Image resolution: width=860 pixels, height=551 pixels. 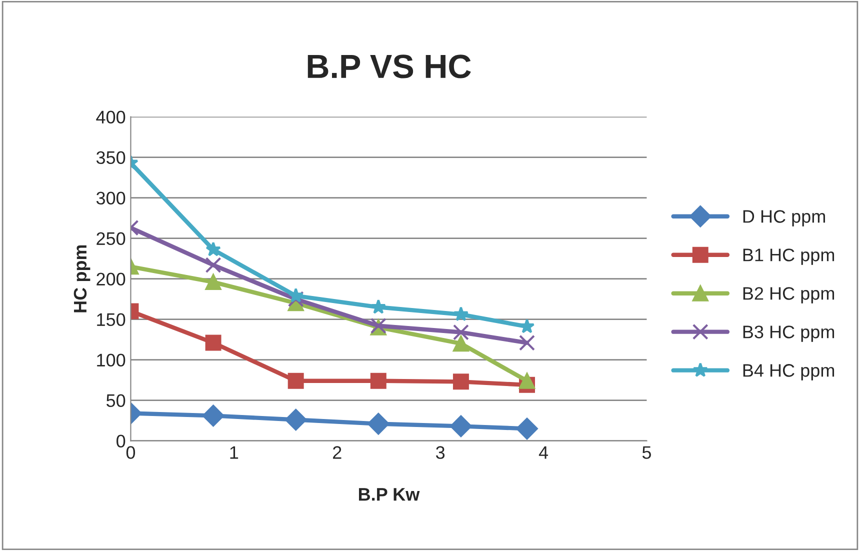 I want to click on x-tick-label: 3, so click(x=440, y=452).